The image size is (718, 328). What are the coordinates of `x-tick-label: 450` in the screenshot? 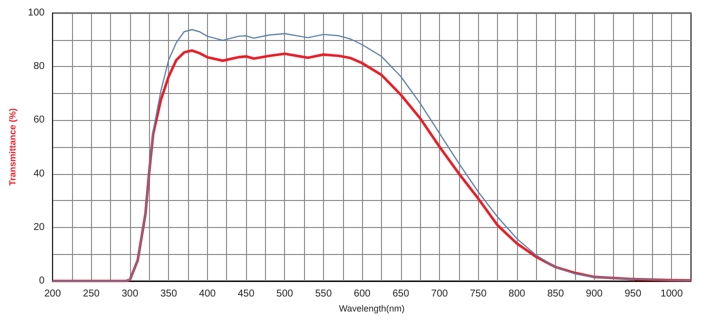 It's located at (246, 294).